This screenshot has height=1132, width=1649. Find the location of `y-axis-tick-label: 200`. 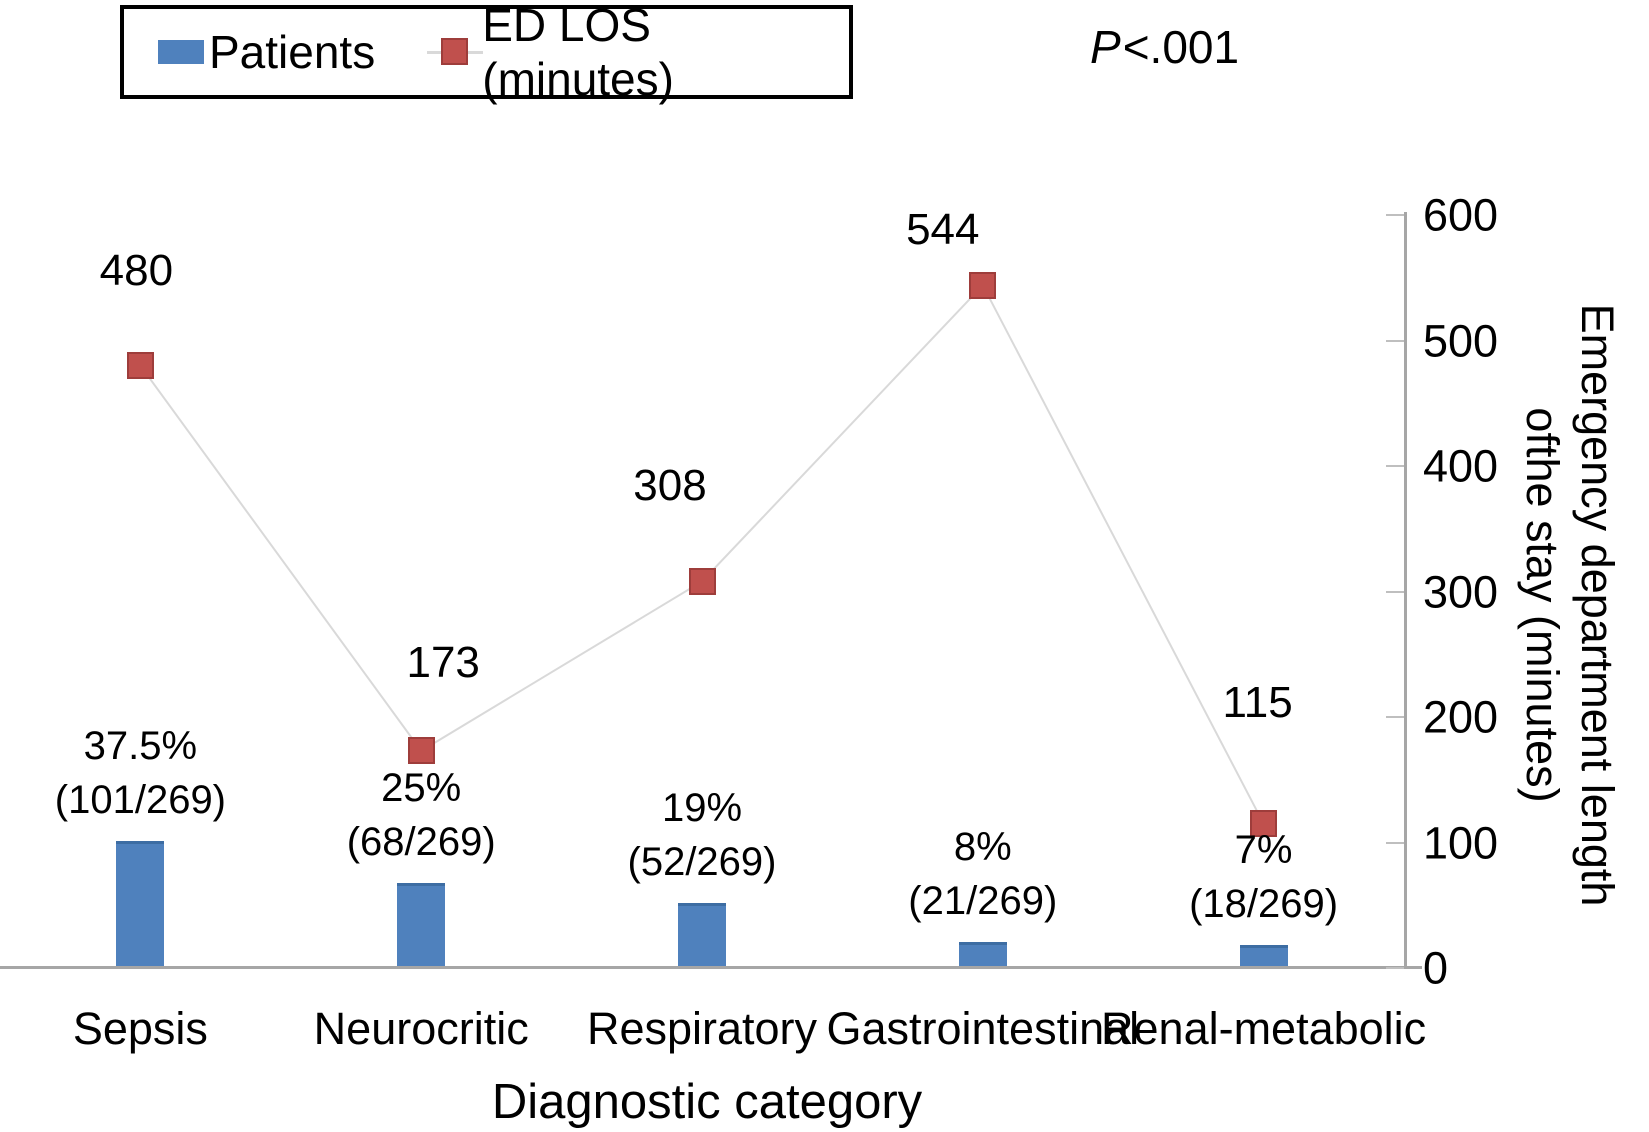

y-axis-tick-label: 200 is located at coordinates (1461, 717).